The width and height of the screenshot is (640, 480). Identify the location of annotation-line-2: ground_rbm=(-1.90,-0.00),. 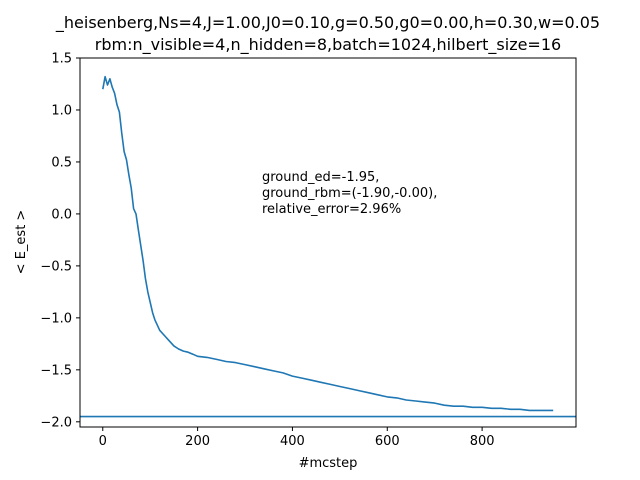
(349, 193).